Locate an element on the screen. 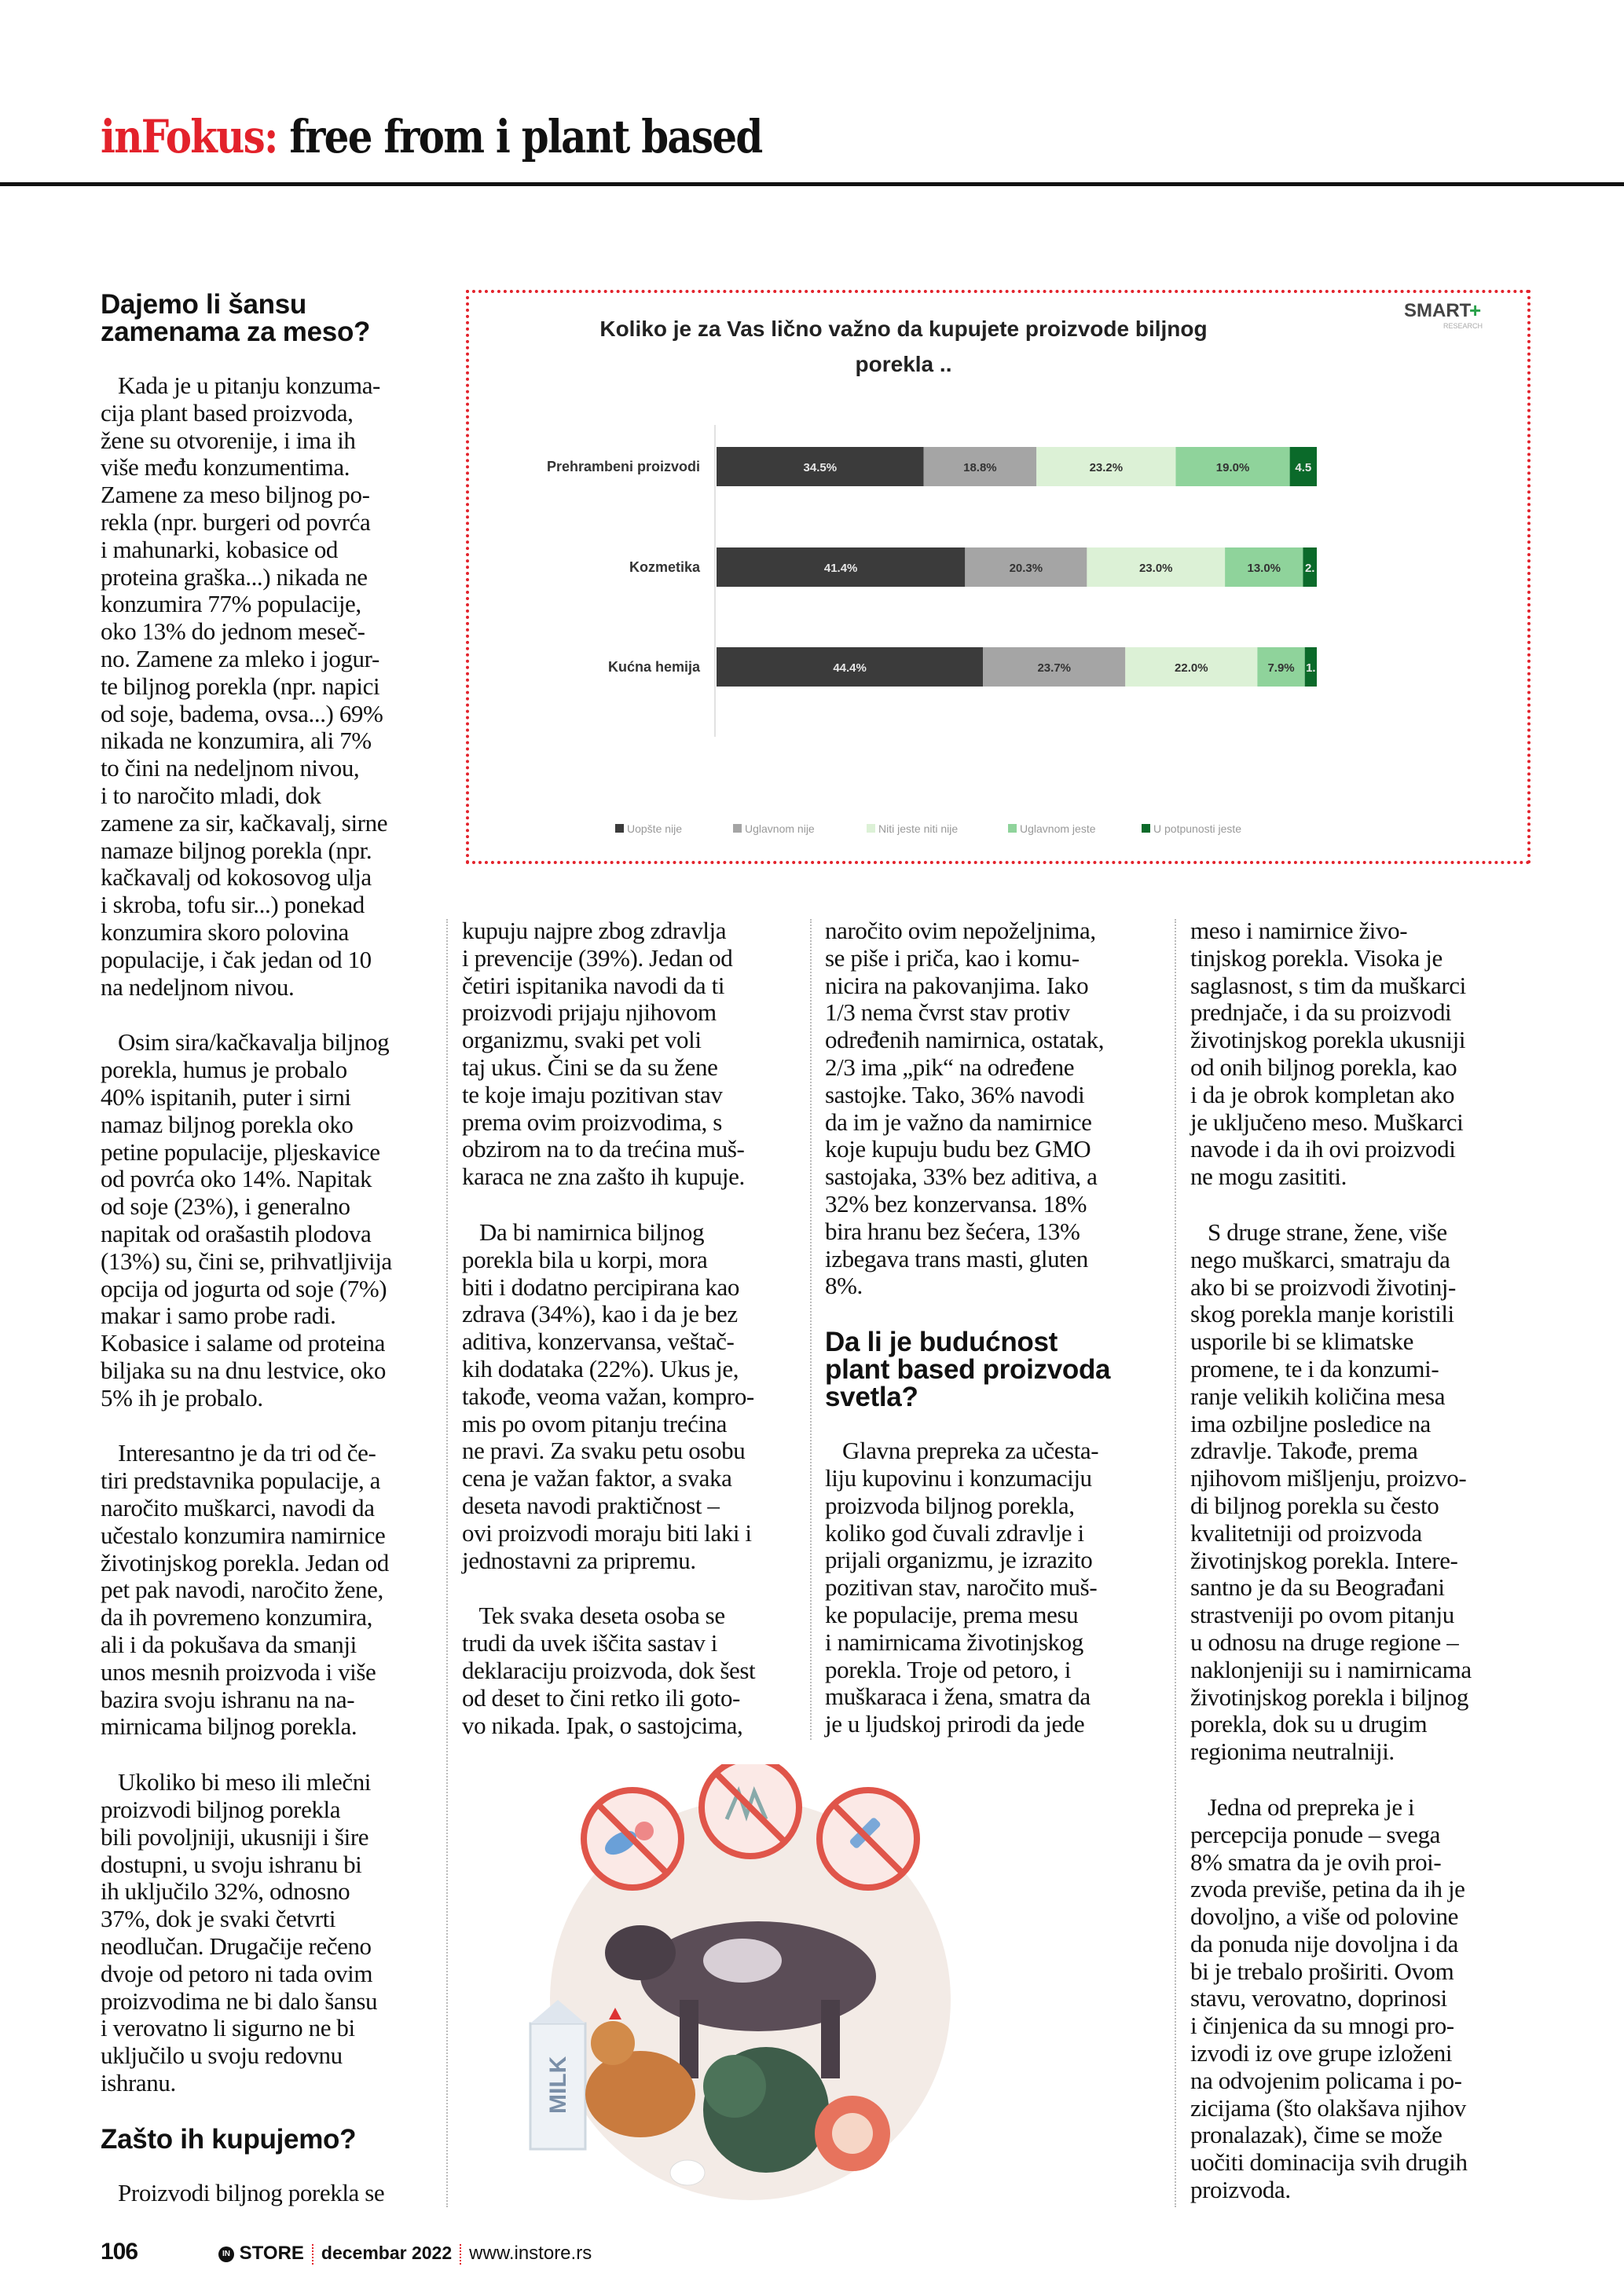 The height and width of the screenshot is (2296, 1624). data-label: 2. is located at coordinates (1310, 568).